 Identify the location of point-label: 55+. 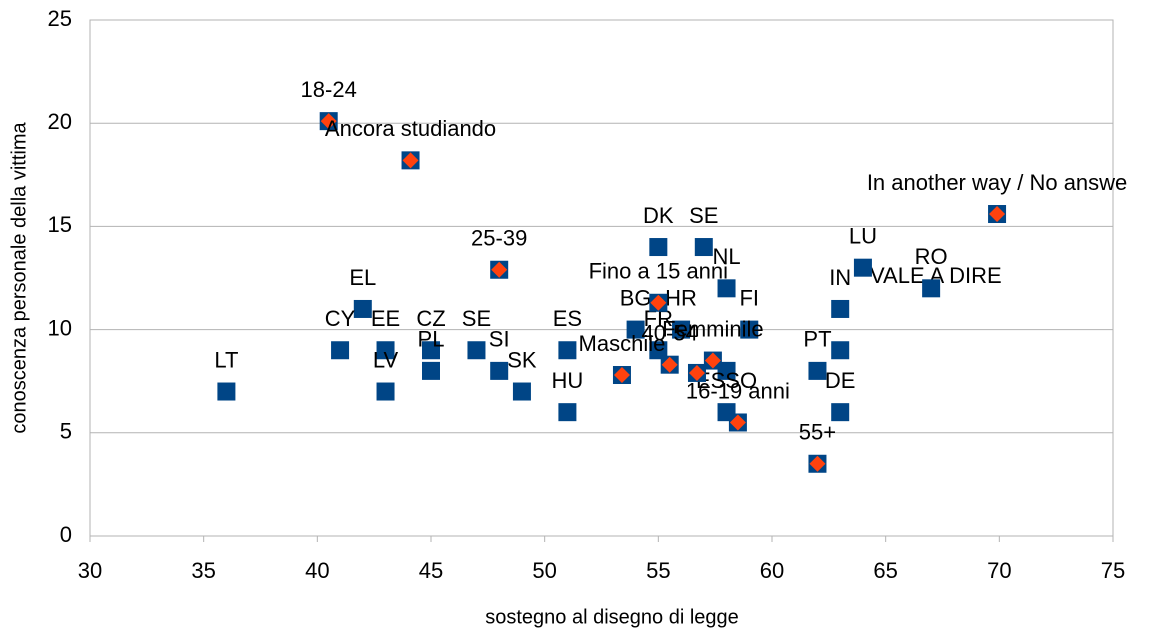
(817, 432).